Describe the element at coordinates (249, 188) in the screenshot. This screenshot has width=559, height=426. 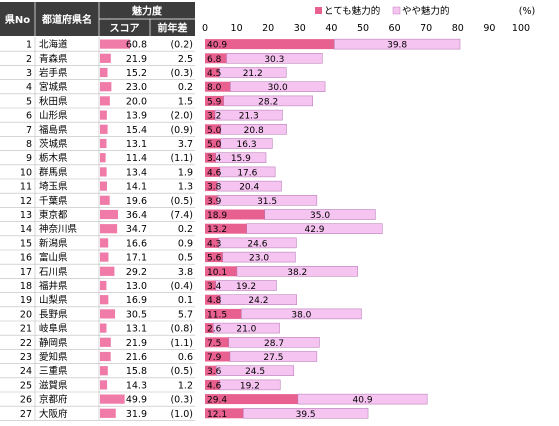
I see `data-label-somewhat: 20.4` at that location.